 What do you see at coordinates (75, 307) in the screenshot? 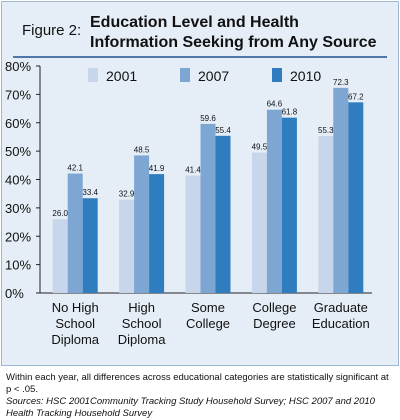
I see `x-tick-label: No High` at bounding box center [75, 307].